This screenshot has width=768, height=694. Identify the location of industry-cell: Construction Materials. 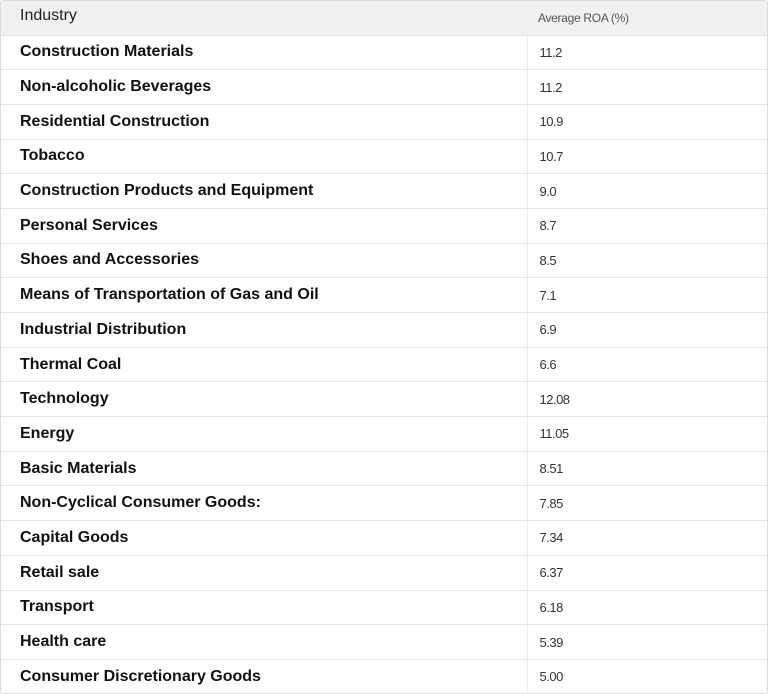
(107, 52).